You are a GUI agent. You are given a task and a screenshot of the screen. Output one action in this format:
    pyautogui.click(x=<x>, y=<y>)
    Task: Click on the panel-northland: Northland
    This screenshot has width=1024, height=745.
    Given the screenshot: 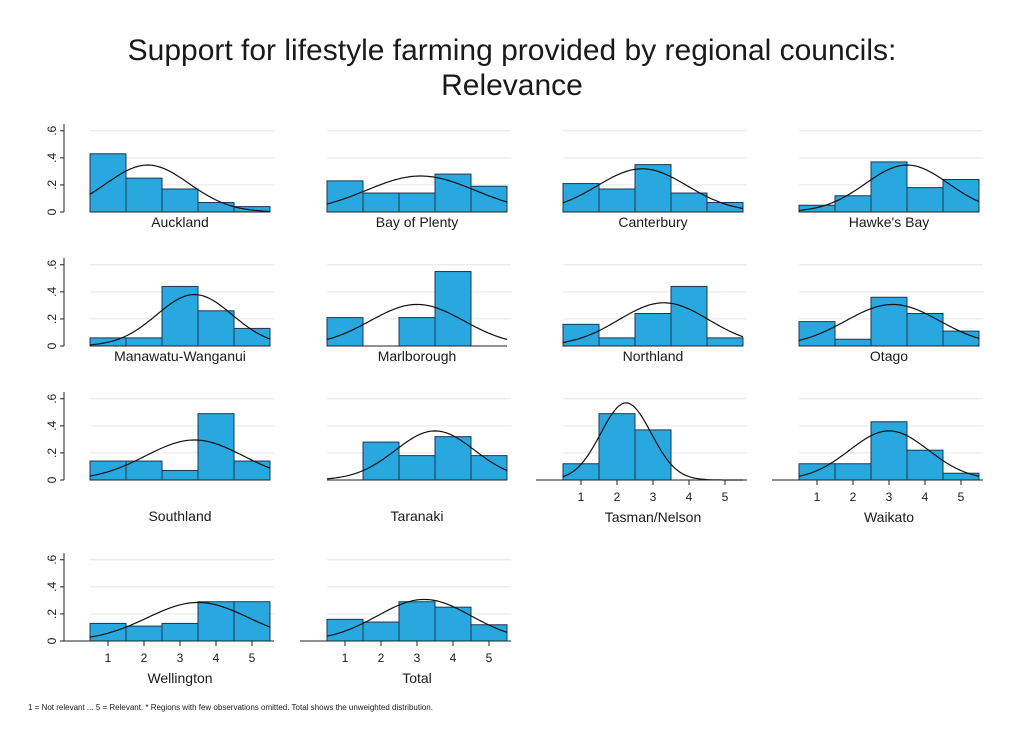 What is the action you would take?
    pyautogui.click(x=654, y=314)
    